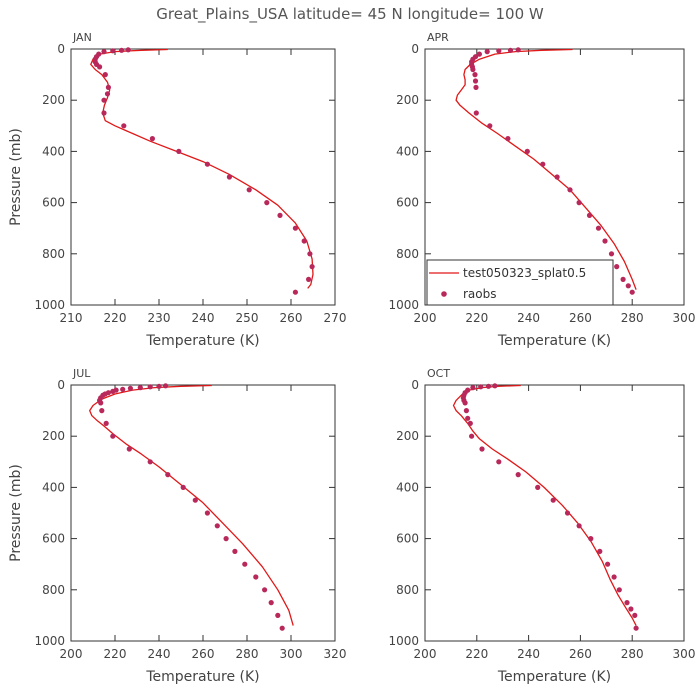 Image resolution: width=700 pixels, height=700 pixels. What do you see at coordinates (335, 318) in the screenshot?
I see `x-tick-label: 270` at bounding box center [335, 318].